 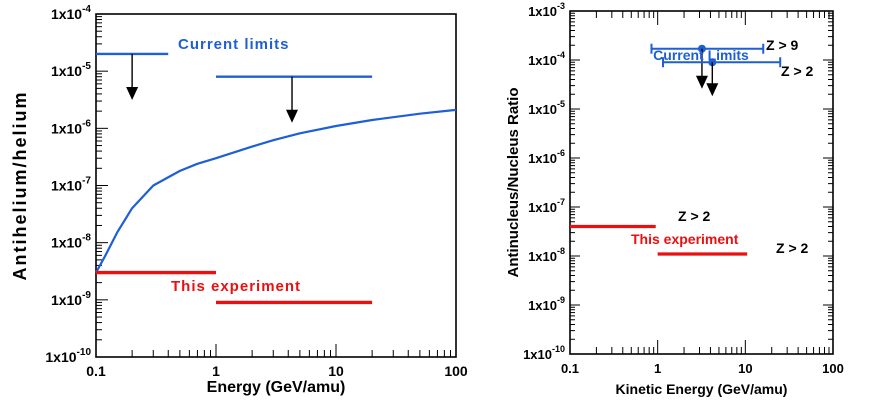 I want to click on y-axis-title: Antinucleus/Nucleus Ratio, so click(x=513, y=182).